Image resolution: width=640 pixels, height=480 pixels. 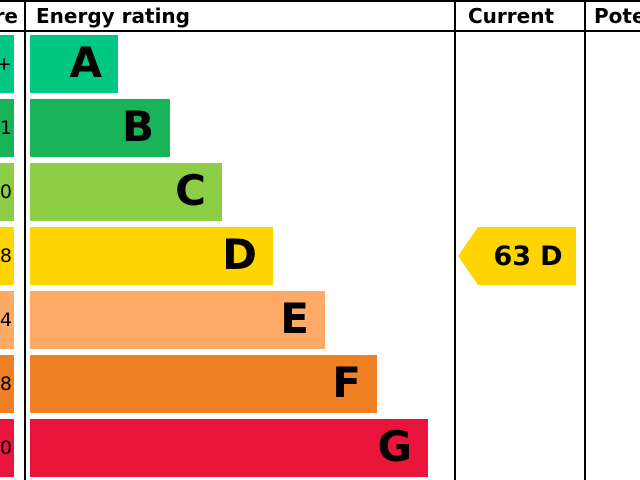 I want to click on band-bar: B, so click(x=100, y=128).